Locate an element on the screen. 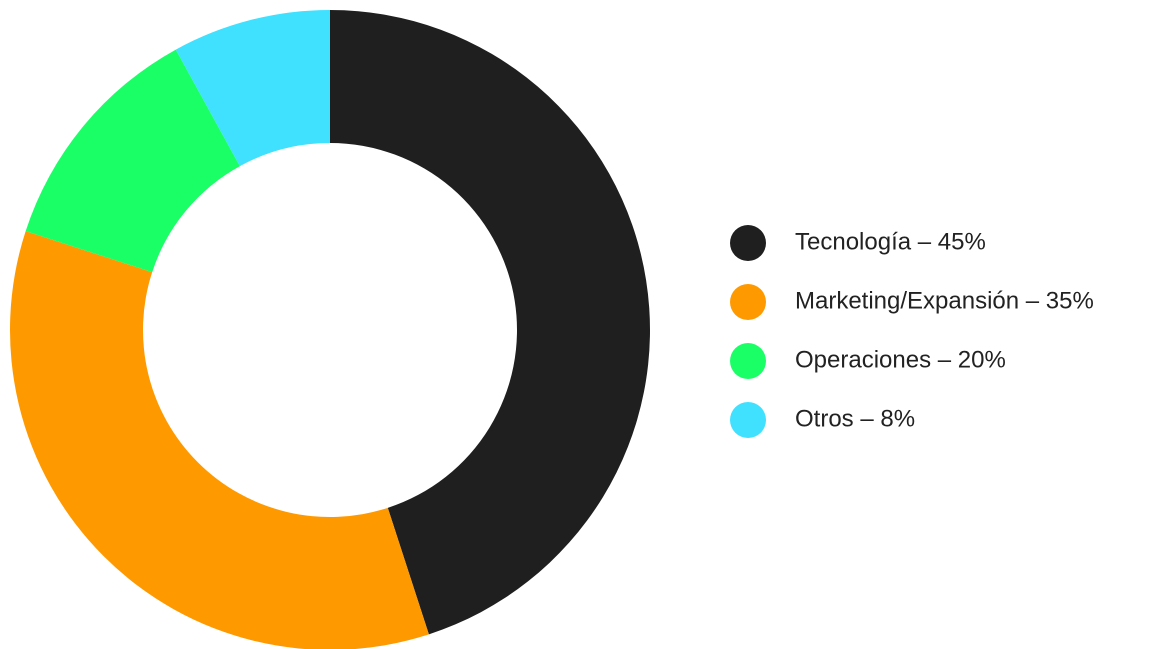 This screenshot has width=1169, height=649. legend-label: Otros – 8% is located at coordinates (855, 418).